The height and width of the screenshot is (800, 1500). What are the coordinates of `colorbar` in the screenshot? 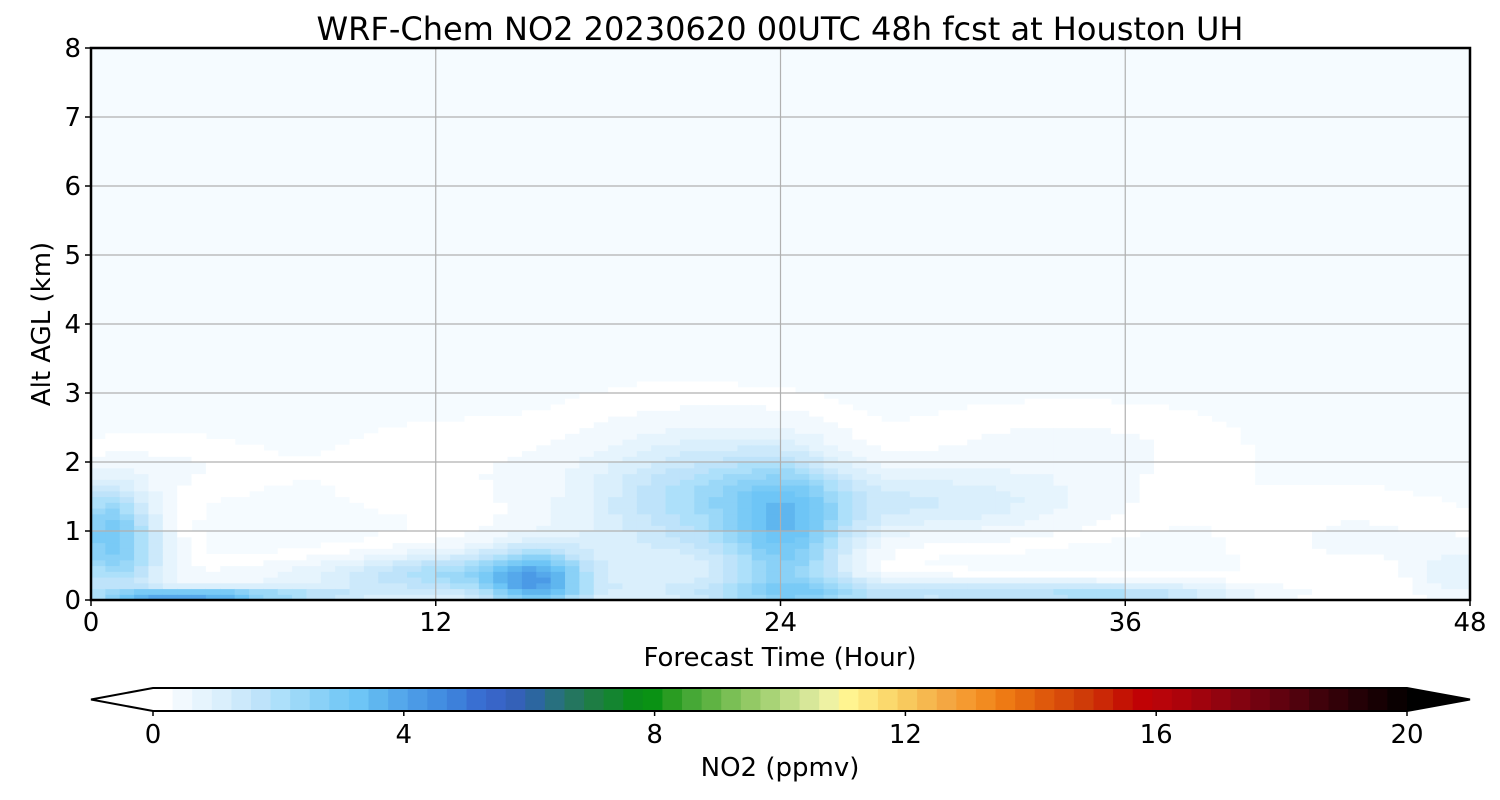 It's located at (780, 699).